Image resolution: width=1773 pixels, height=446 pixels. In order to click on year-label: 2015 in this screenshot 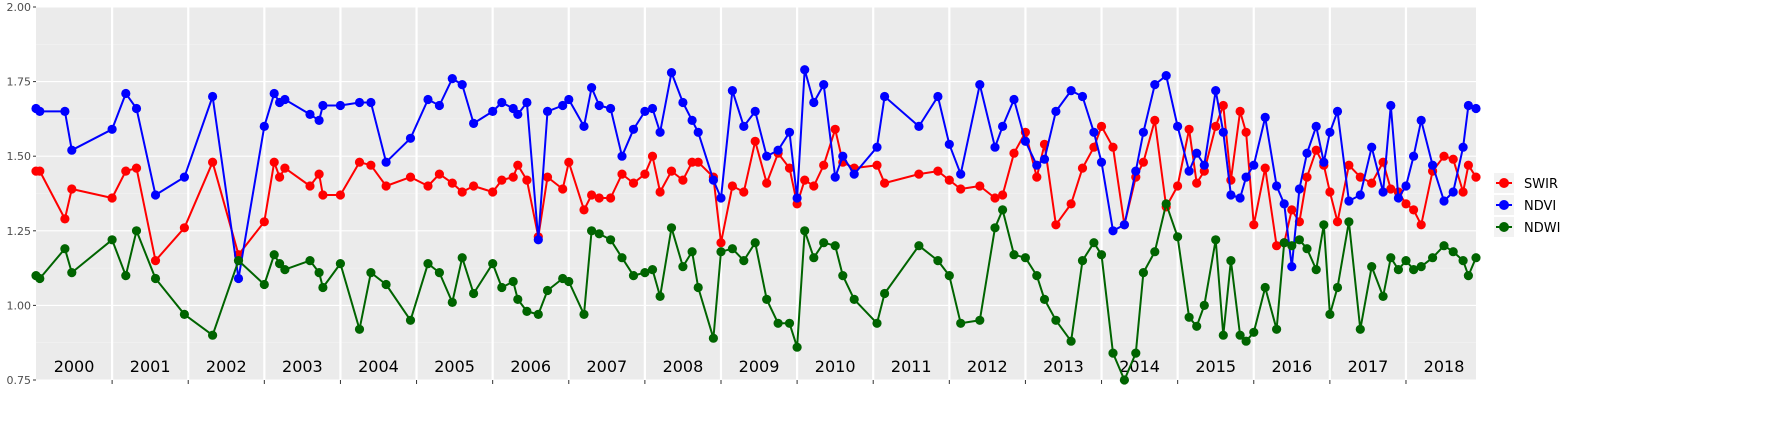, I will do `click(1215, 366)`.